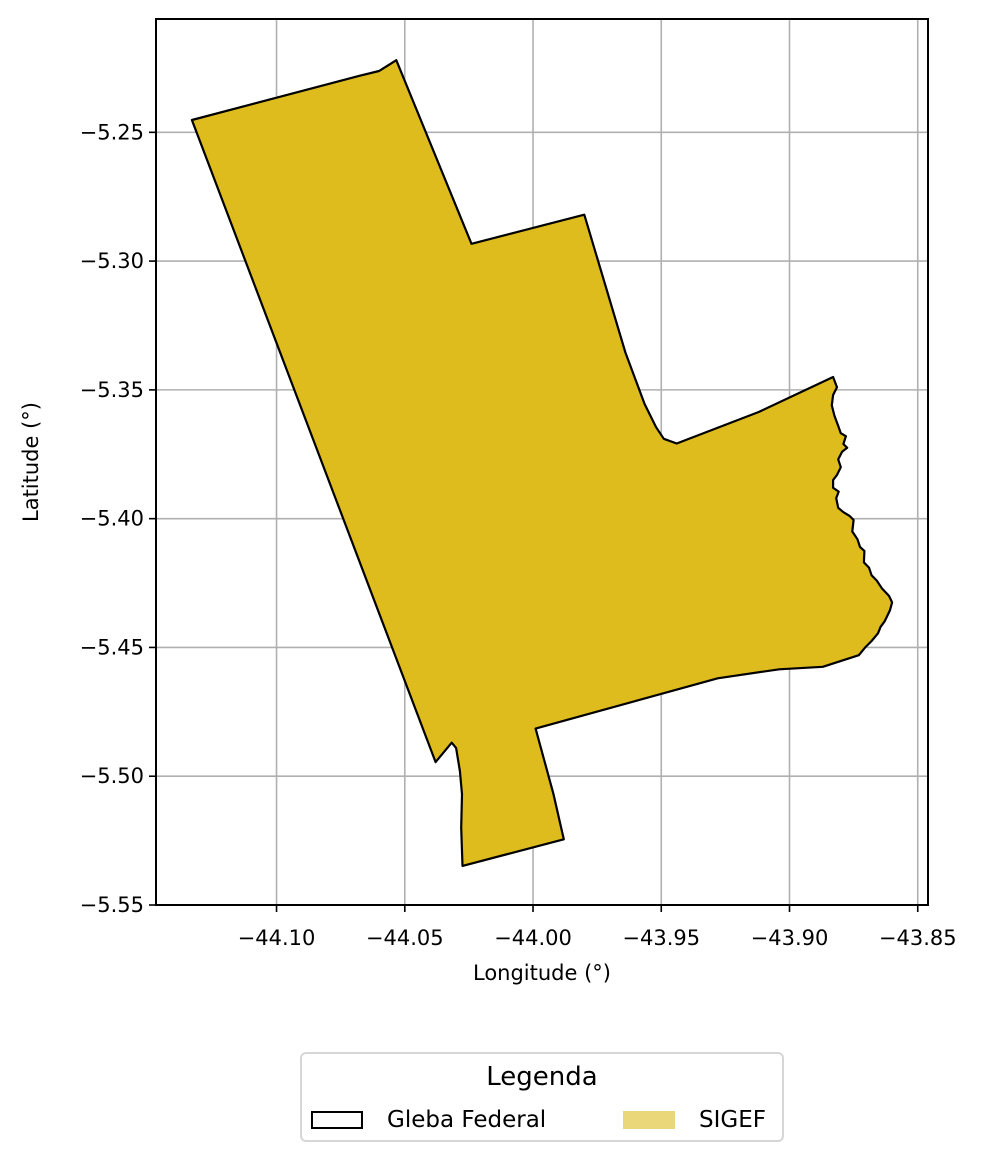 This screenshot has height=1163, width=987. I want to click on x-tick-label: −44.00, so click(533, 938).